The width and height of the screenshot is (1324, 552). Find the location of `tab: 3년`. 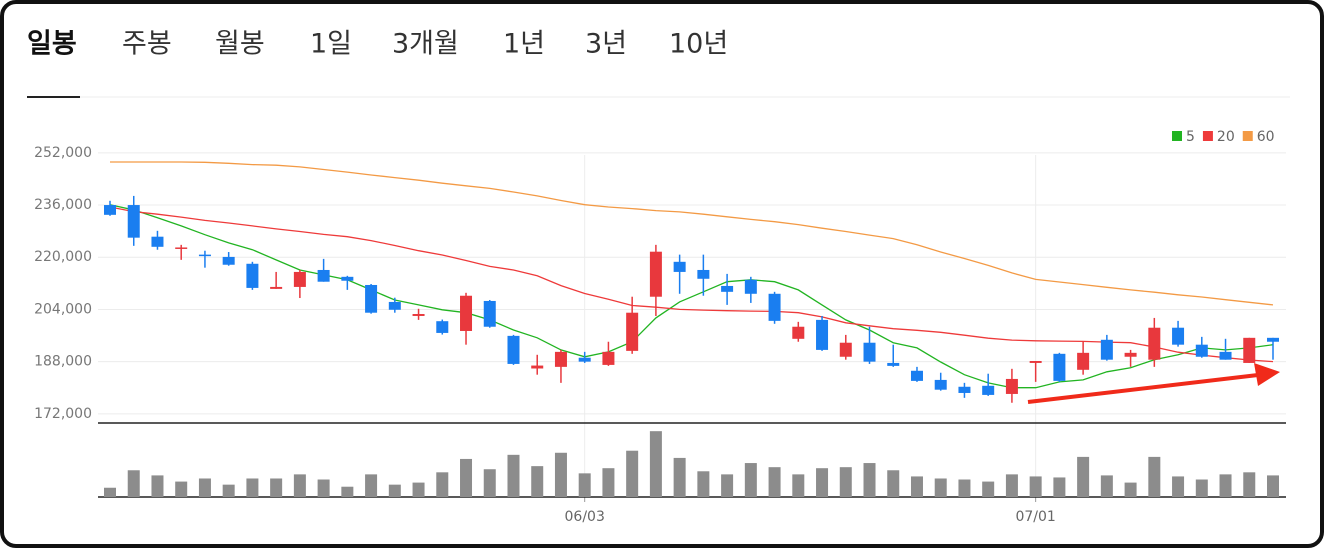

tab: 3년 is located at coordinates (606, 44).